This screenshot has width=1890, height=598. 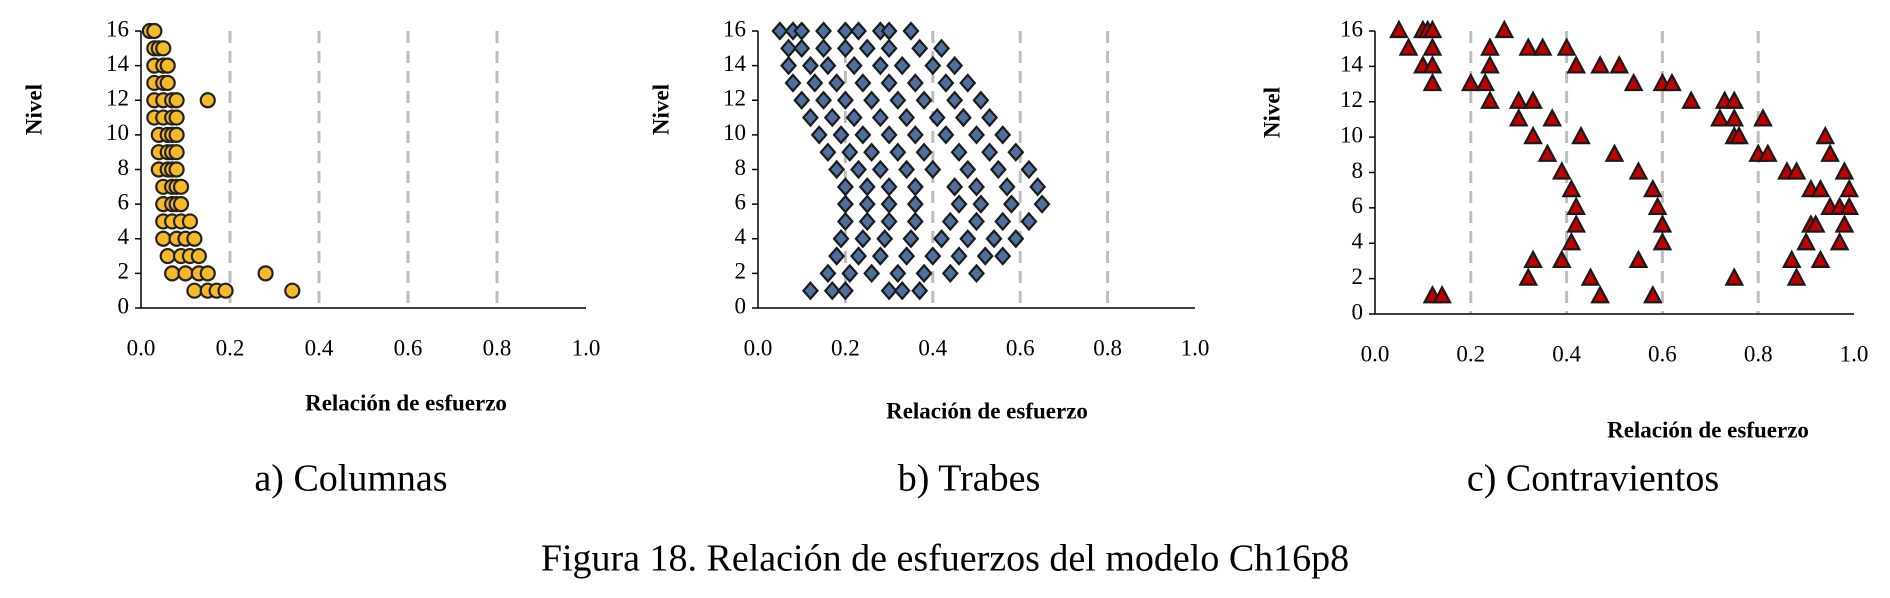 I want to click on y-tick-label: 2, so click(x=124, y=271).